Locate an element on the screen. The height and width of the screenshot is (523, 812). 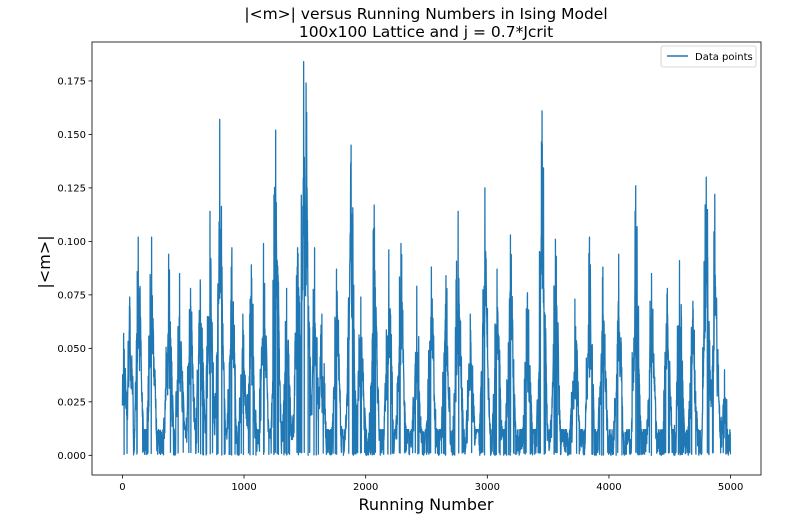
x-tick-label: 0 is located at coordinates (122, 487).